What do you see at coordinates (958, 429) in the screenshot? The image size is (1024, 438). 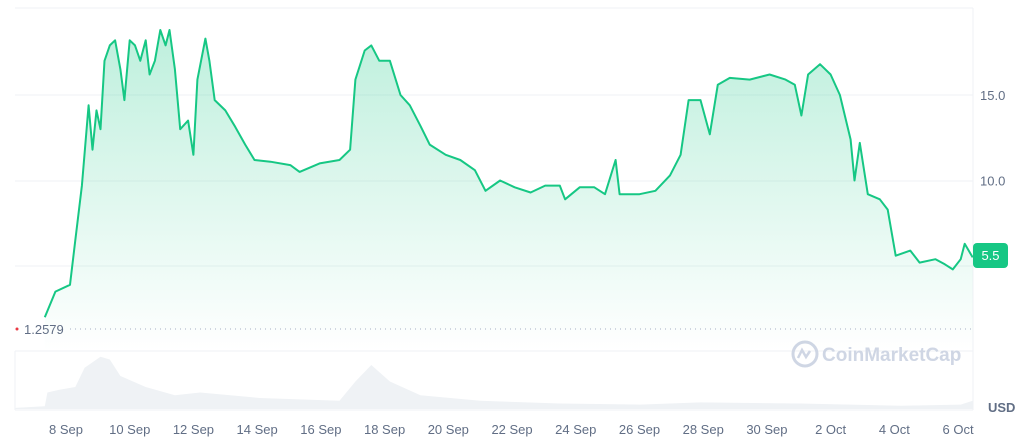 I see `x-tick-label: 6 Oct` at bounding box center [958, 429].